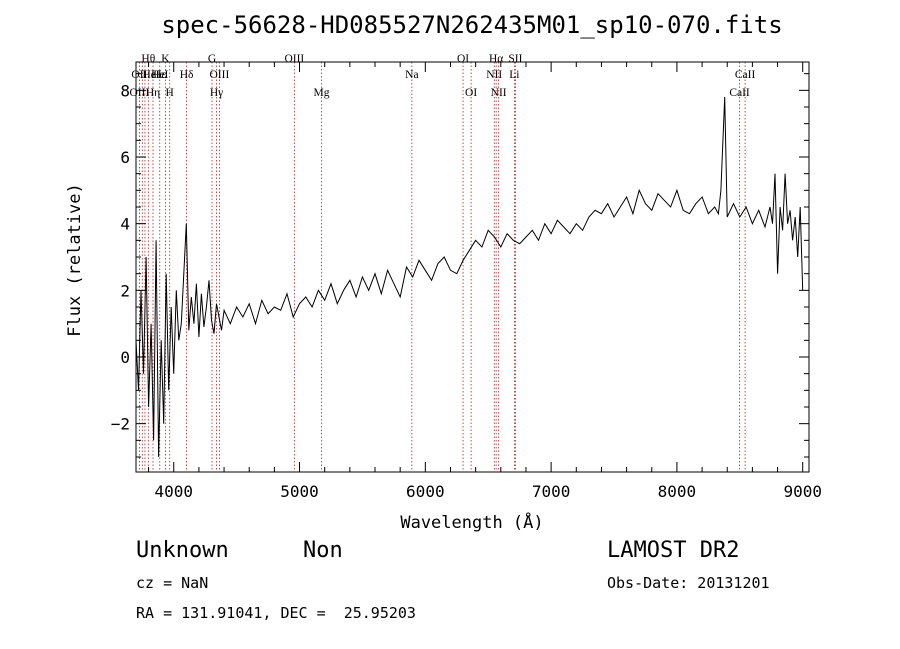  Describe the element at coordinates (125, 224) in the screenshot. I see `y-tick-label: 4` at that location.